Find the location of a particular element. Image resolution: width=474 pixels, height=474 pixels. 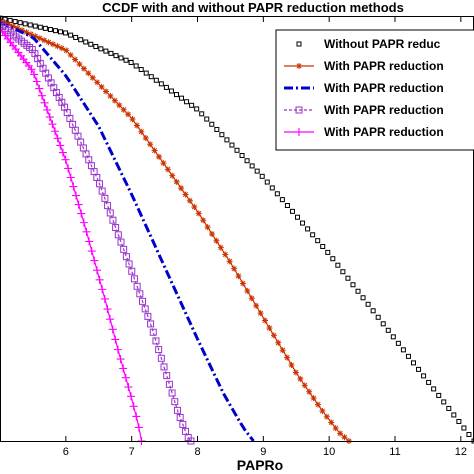

legend-label: With PAPR reduction is located at coordinates (384, 132).